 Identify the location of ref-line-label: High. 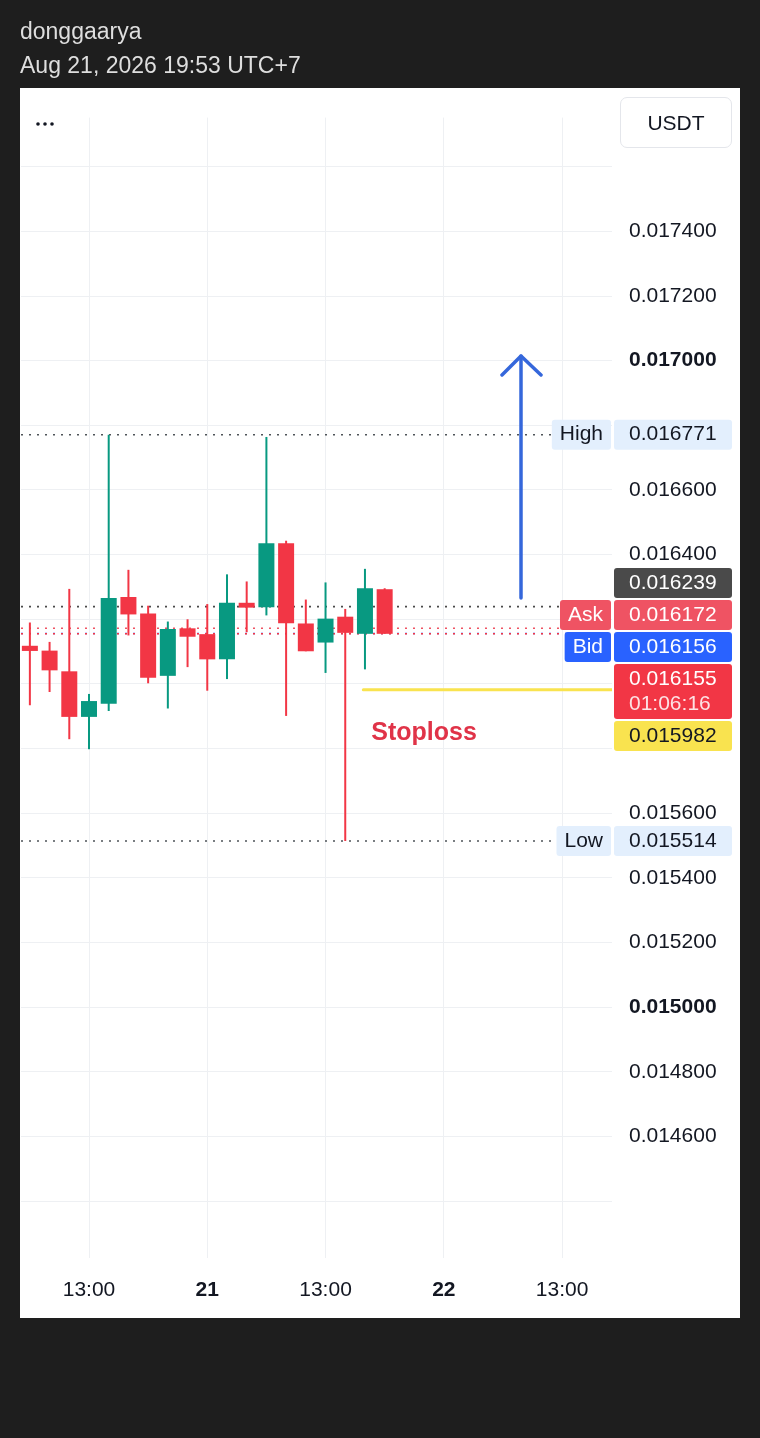
(581, 433).